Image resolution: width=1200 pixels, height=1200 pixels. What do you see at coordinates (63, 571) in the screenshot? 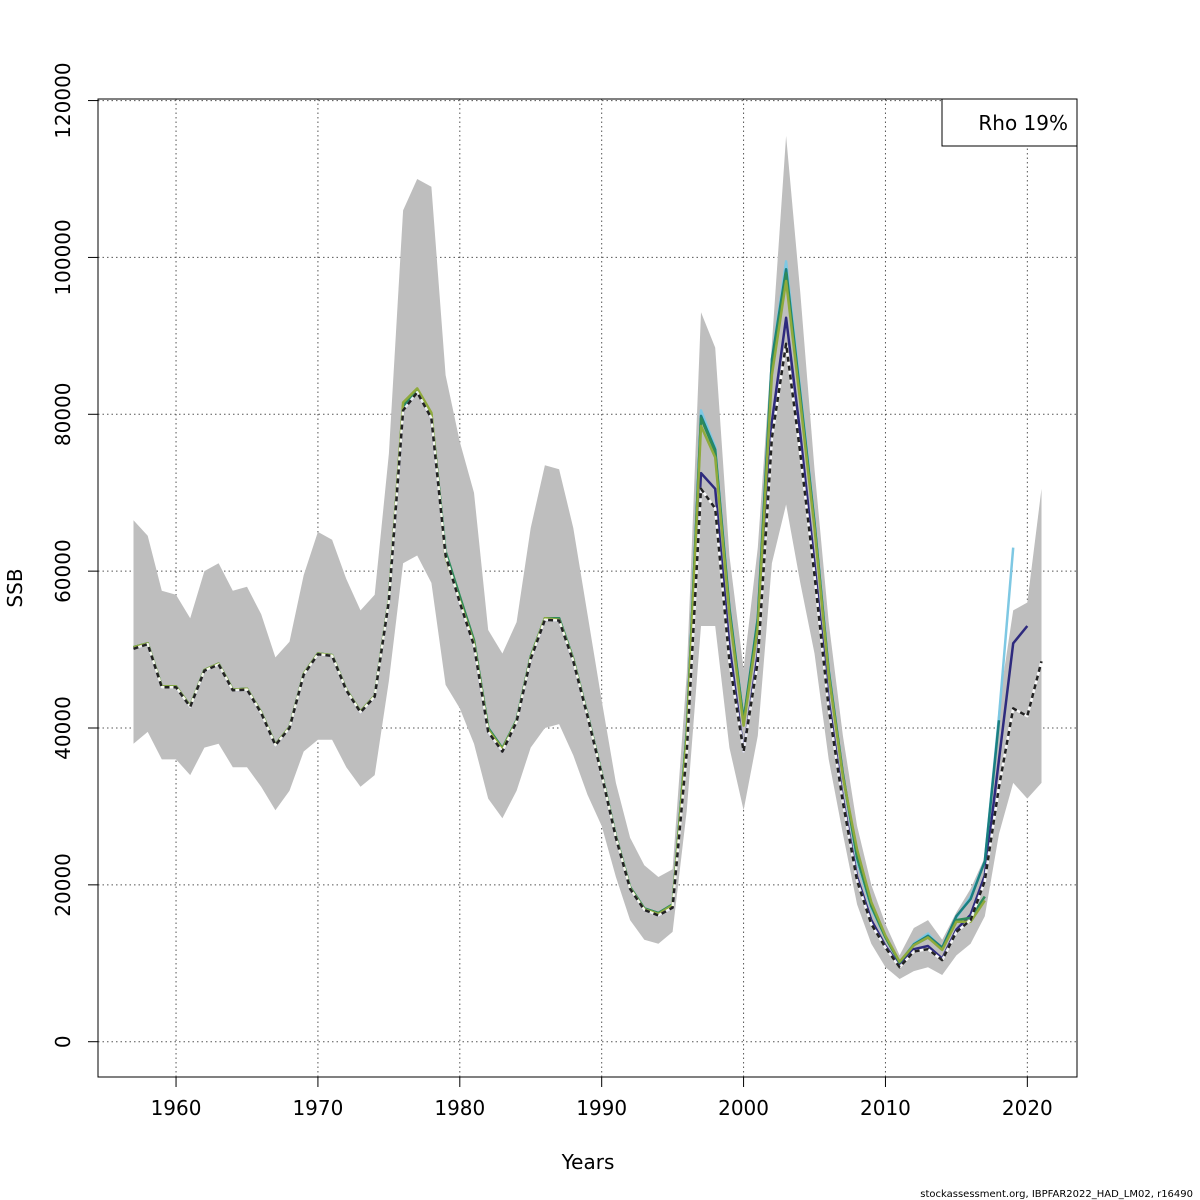
I see `y-tick-label-60000: 60000` at bounding box center [63, 571].